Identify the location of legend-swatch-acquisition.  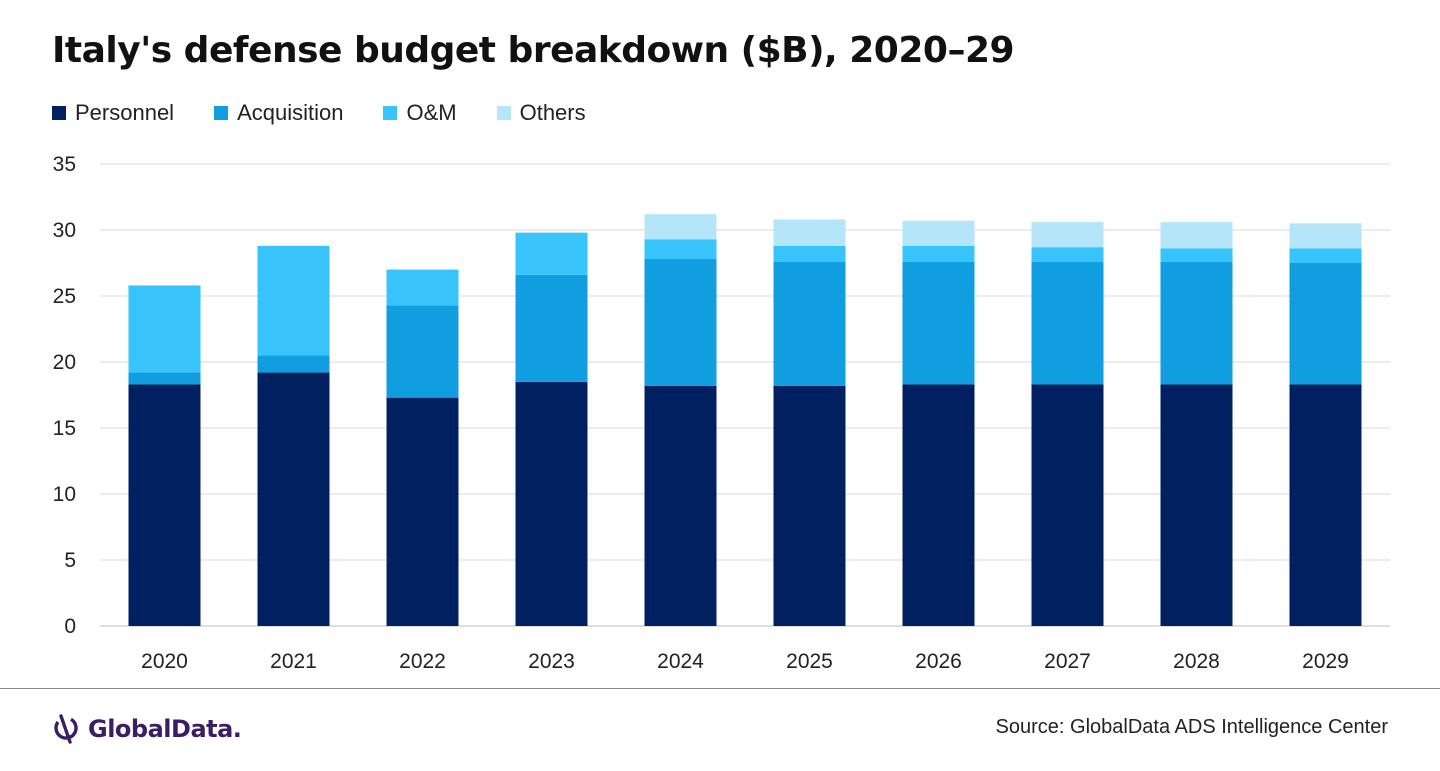
(221, 113).